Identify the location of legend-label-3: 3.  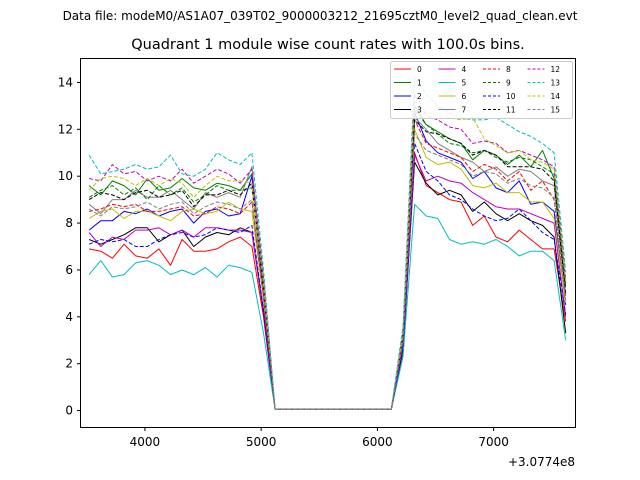
(419, 110).